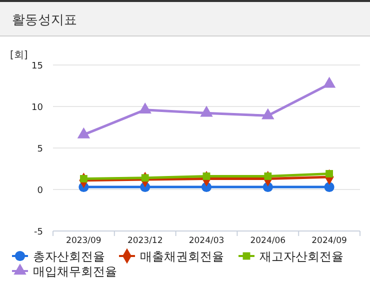 The width and height of the screenshot is (370, 285). I want to click on y-tick-label: 10, so click(38, 108).